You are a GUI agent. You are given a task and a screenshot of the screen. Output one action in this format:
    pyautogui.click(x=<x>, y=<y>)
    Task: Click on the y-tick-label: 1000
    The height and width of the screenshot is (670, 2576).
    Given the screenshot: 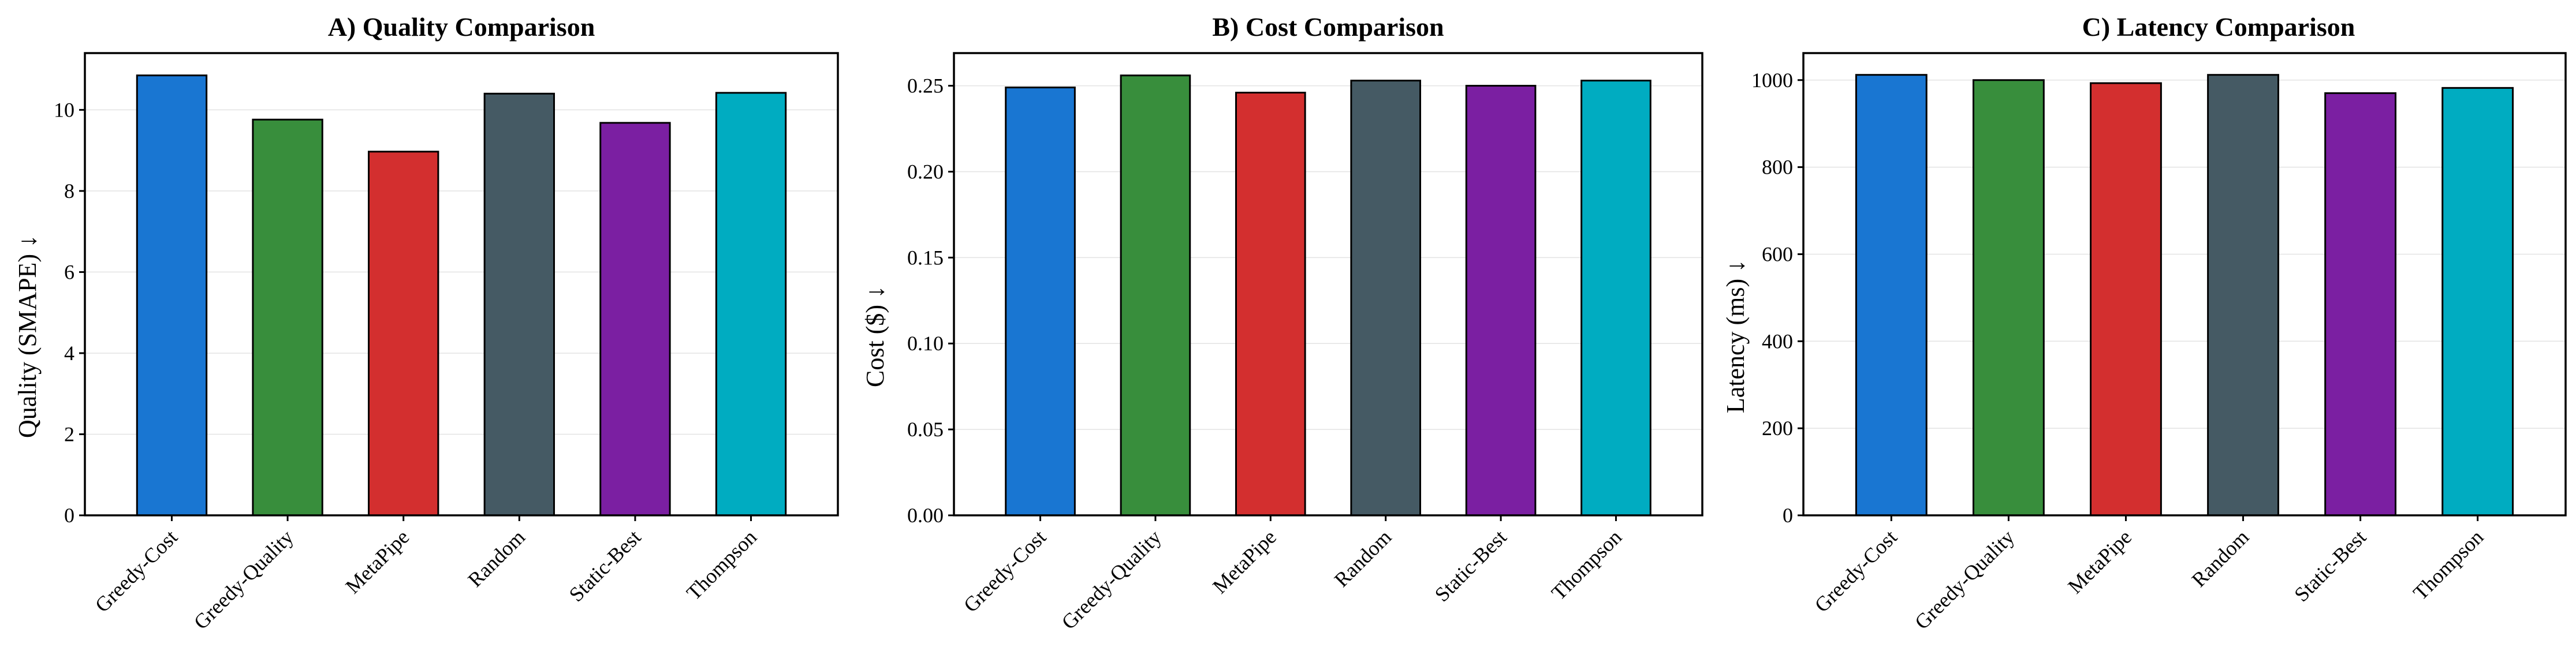 What is the action you would take?
    pyautogui.click(x=1772, y=81)
    